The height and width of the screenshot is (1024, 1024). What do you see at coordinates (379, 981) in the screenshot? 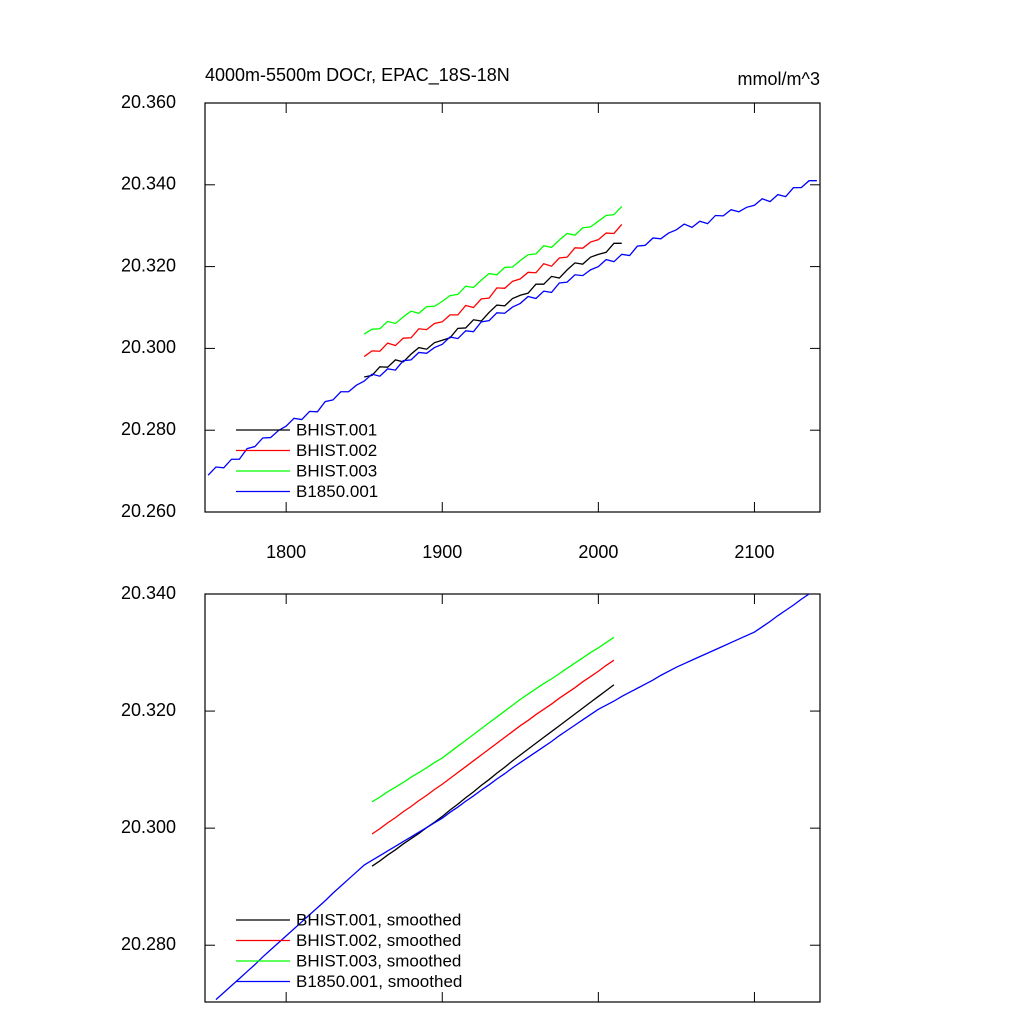
I see `legend-label: B1850.001, smoothed` at bounding box center [379, 981].